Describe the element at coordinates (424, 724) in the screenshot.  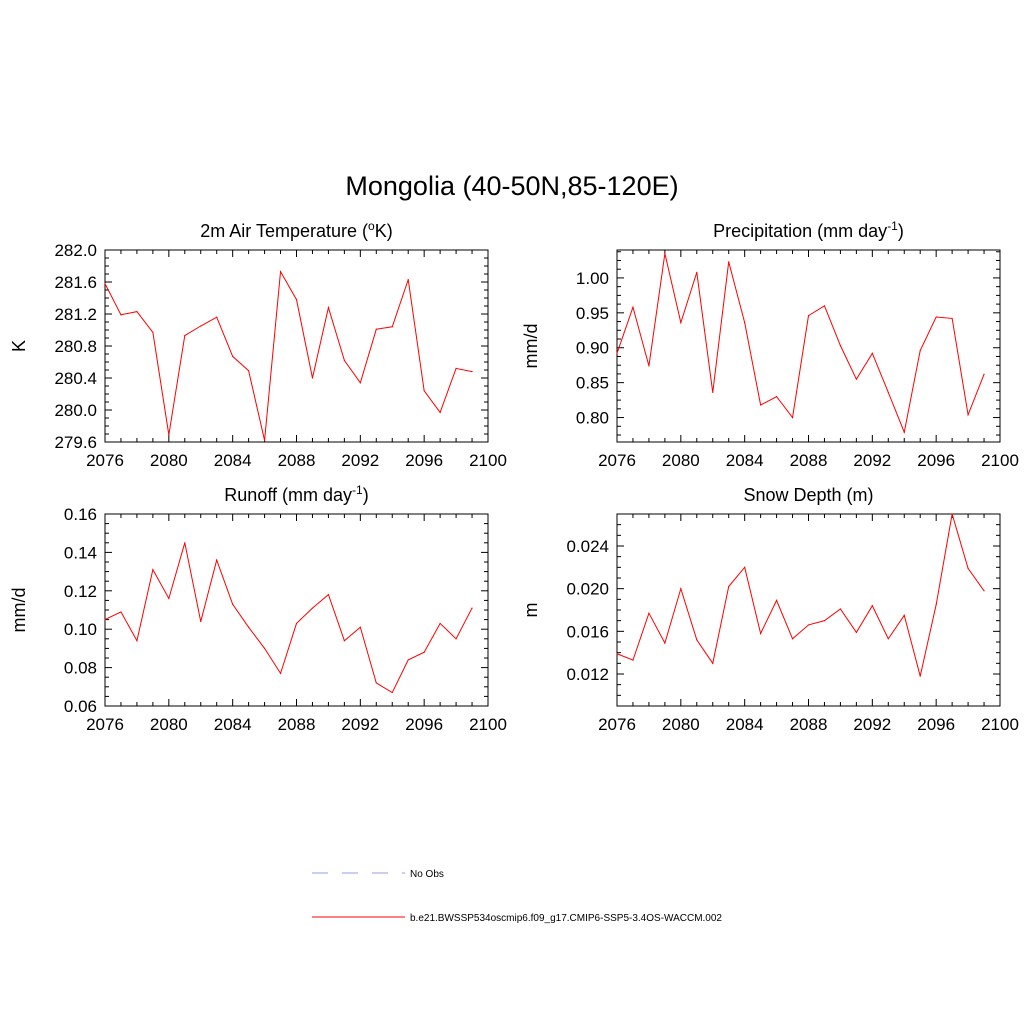
I see `x-tick-label: 2096` at that location.